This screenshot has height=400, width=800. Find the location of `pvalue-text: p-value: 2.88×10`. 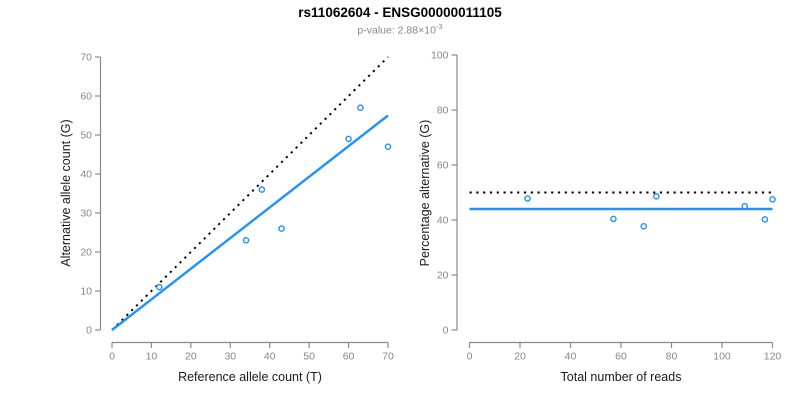

pvalue-text: p-value: 2.88×10 is located at coordinates (396, 30).